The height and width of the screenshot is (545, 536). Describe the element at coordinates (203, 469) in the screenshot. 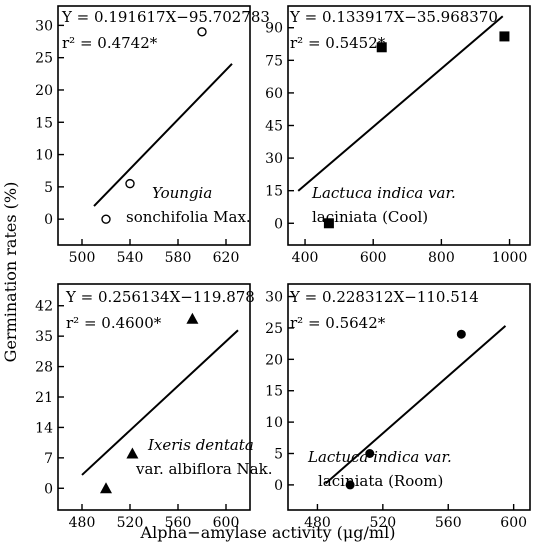

I see `species-label-line2: var. albiflora Nak.` at that location.